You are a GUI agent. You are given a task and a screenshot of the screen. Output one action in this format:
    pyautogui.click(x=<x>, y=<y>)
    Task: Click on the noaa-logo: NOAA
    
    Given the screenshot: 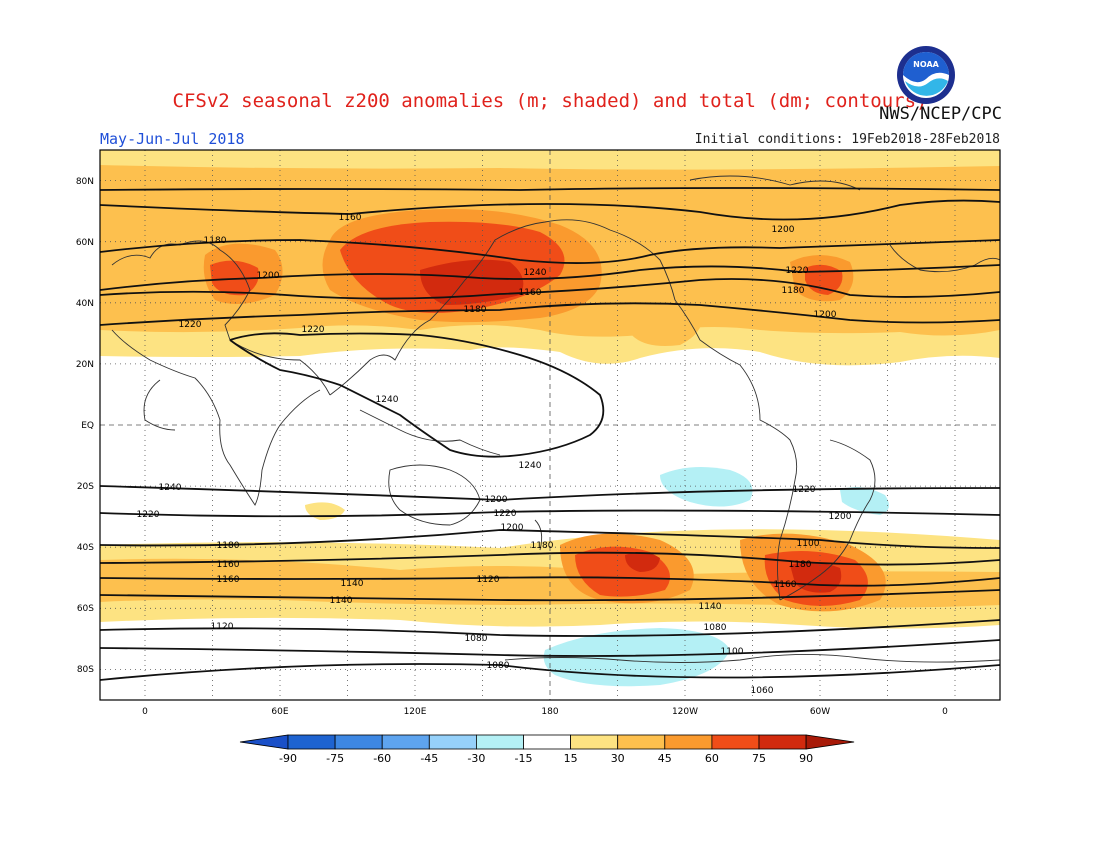 What is the action you would take?
    pyautogui.click(x=926, y=75)
    